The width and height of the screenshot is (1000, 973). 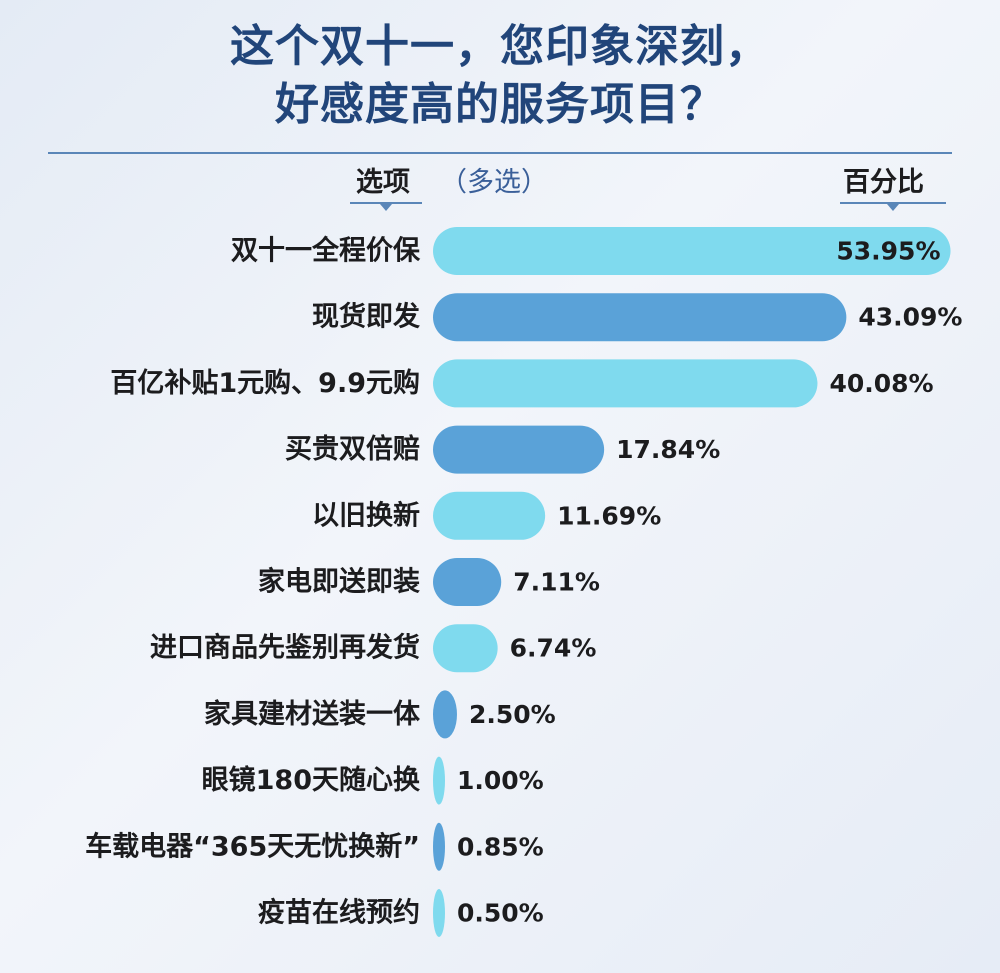 I want to click on title-line-2: 好感度高的服务项目？, so click(x=500, y=104).